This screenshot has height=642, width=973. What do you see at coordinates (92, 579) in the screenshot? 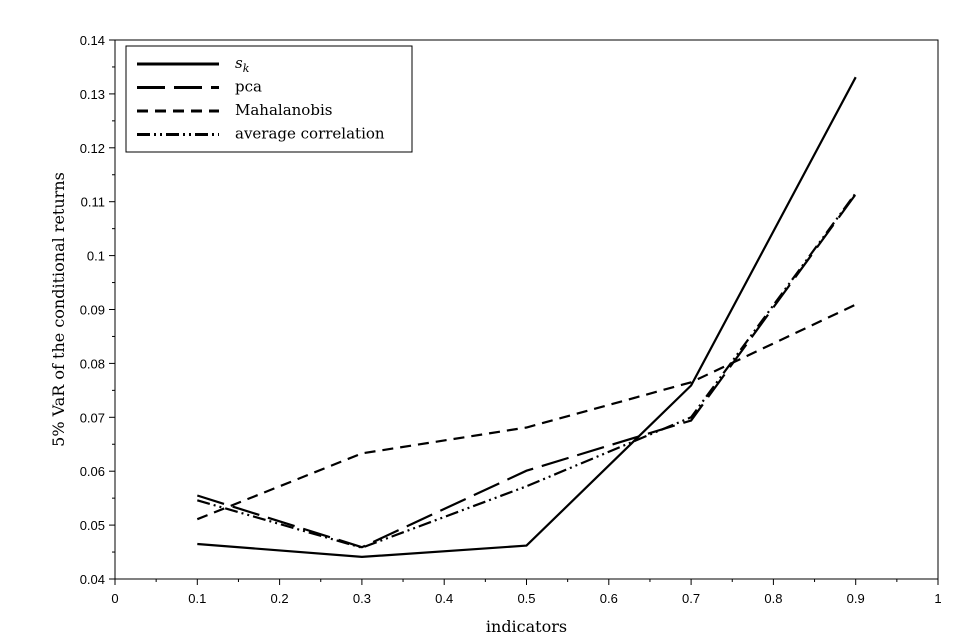
I see `y-tick-label: 0.04` at bounding box center [92, 579].